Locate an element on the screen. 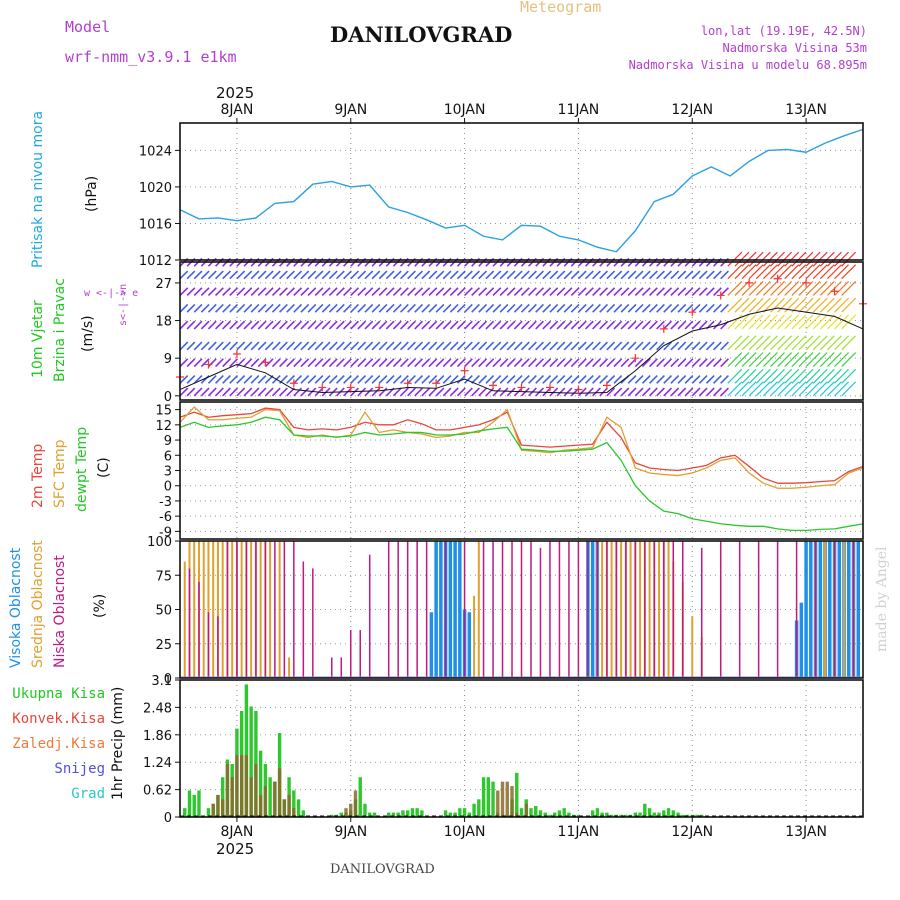  low-cloud-label: Niska Oblacnost is located at coordinates (60, 611).